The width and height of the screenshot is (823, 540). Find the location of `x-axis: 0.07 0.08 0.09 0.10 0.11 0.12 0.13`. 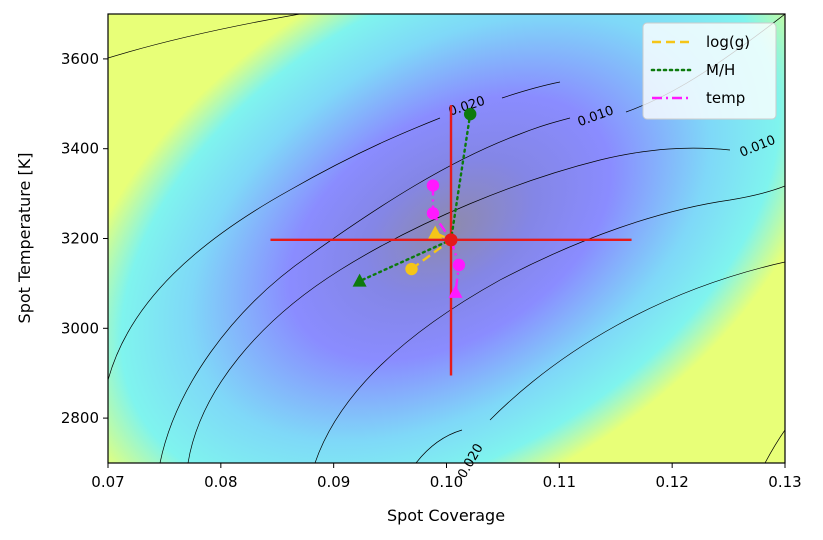

x-axis: 0.07 0.08 0.09 0.10 0.11 0.12 0.13 is located at coordinates (446, 477).